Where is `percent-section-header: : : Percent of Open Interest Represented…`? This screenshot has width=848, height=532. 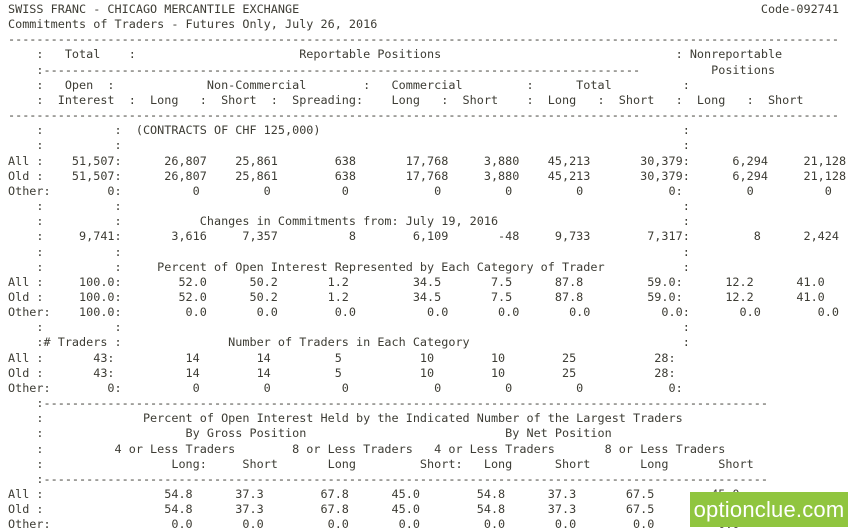 percent-section-header: : : Percent of Open Interest Represented… is located at coordinates (349, 266).